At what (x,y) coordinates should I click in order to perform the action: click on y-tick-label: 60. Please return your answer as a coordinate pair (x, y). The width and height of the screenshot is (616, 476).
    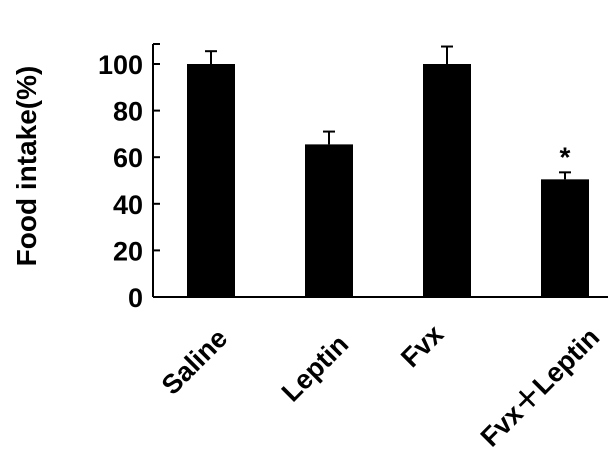
    Looking at the image, I should click on (128, 158).